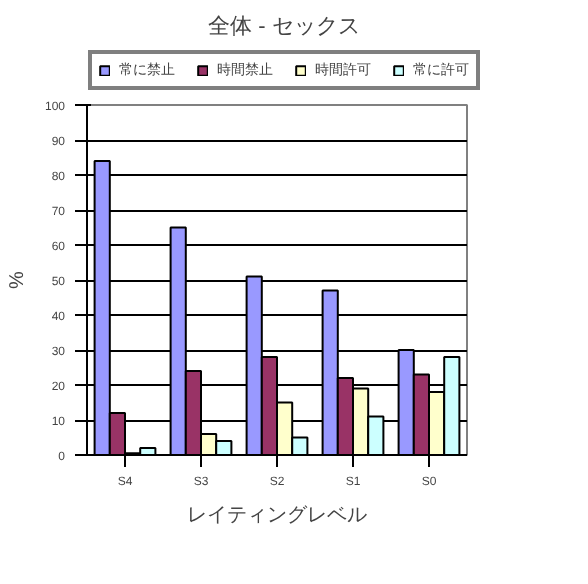 This screenshot has width=588, height=584. Describe the element at coordinates (284, 27) in the screenshot. I see `chart-title: 全体 - セックス` at that location.